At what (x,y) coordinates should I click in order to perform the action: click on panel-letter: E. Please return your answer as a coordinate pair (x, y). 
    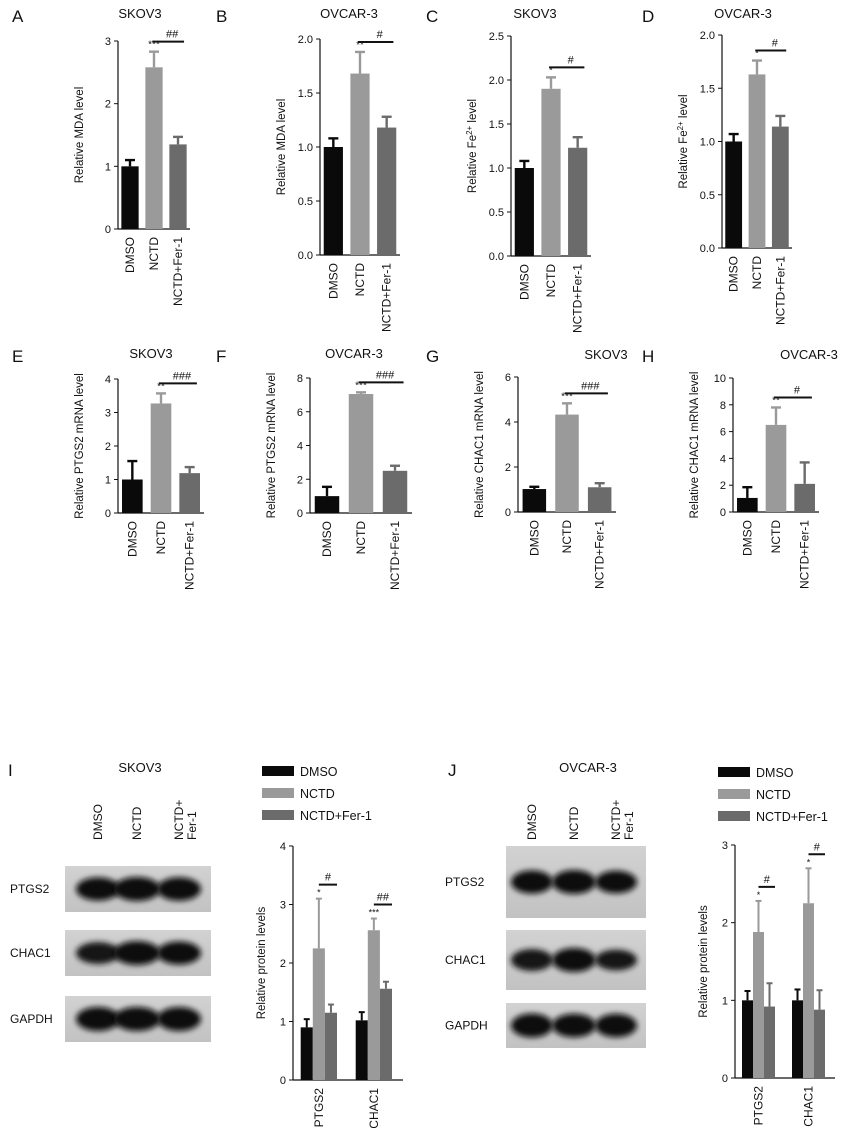
    Looking at the image, I should click on (17, 356).